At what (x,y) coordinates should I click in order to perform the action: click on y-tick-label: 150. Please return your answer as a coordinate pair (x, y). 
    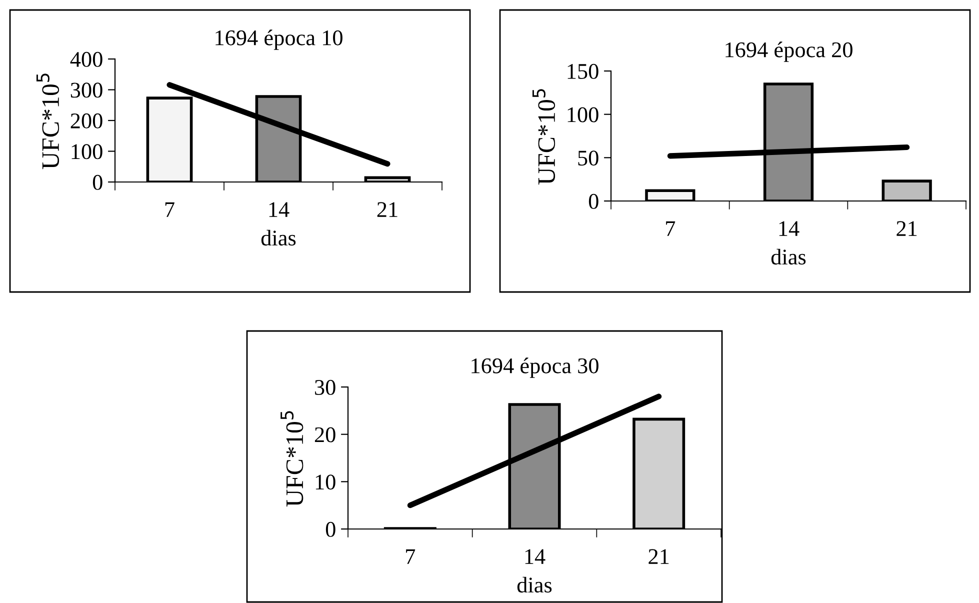
    Looking at the image, I should click on (583, 71).